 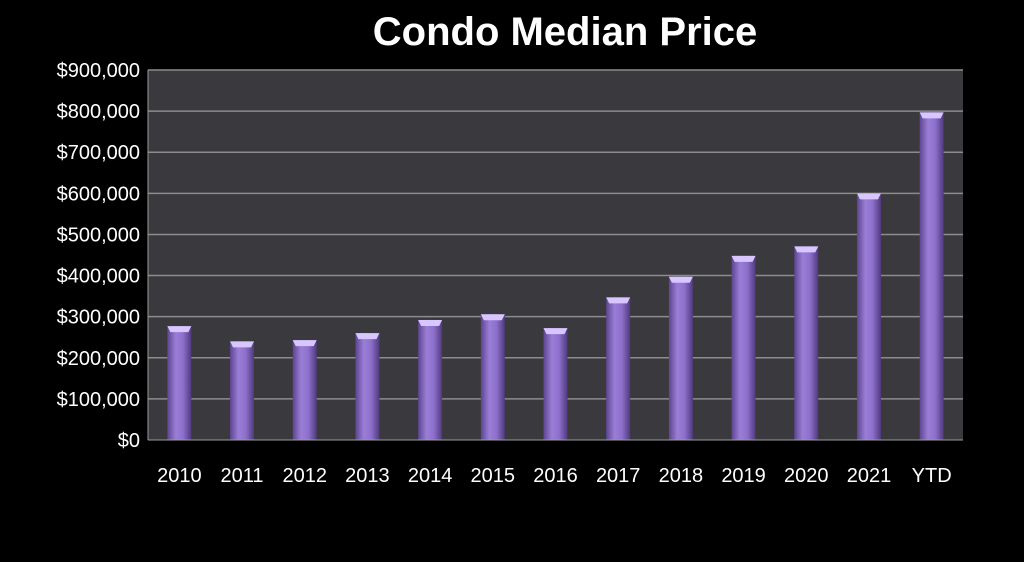 I want to click on x-tick-label: 2012, so click(x=304, y=476).